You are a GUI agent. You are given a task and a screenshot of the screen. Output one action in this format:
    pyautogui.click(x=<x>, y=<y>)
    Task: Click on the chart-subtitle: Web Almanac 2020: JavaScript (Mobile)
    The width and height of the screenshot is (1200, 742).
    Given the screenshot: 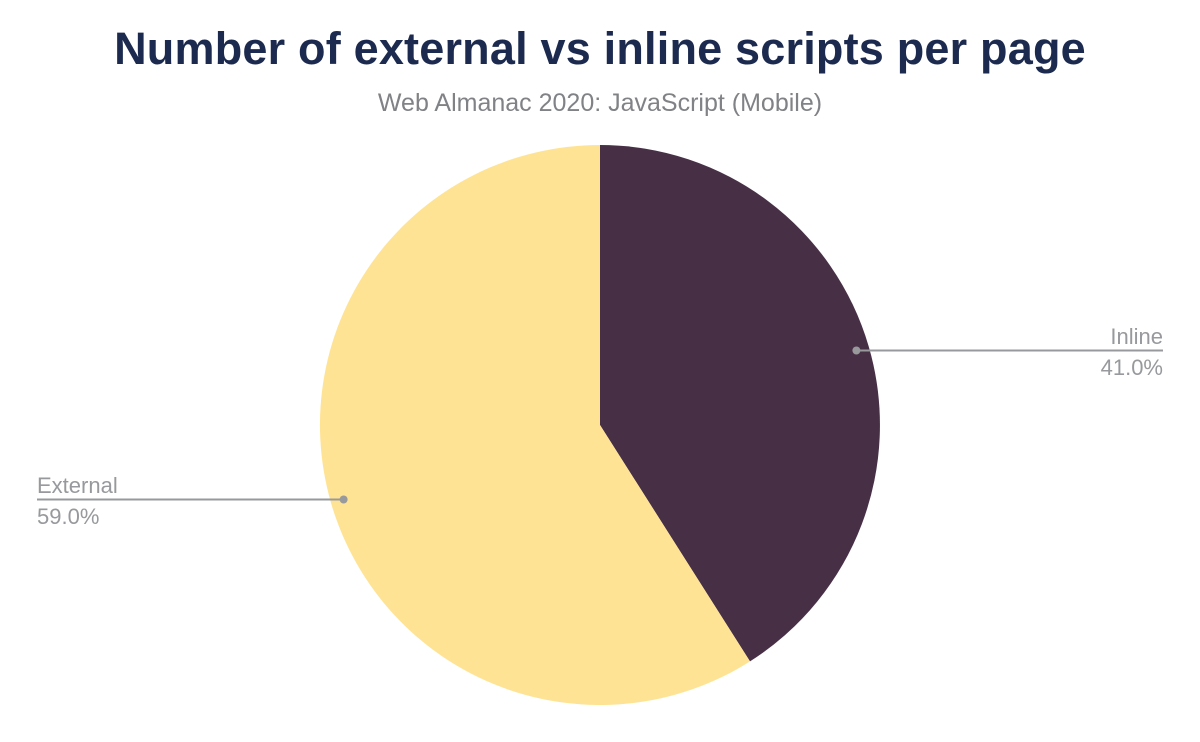 What is the action you would take?
    pyautogui.click(x=600, y=103)
    